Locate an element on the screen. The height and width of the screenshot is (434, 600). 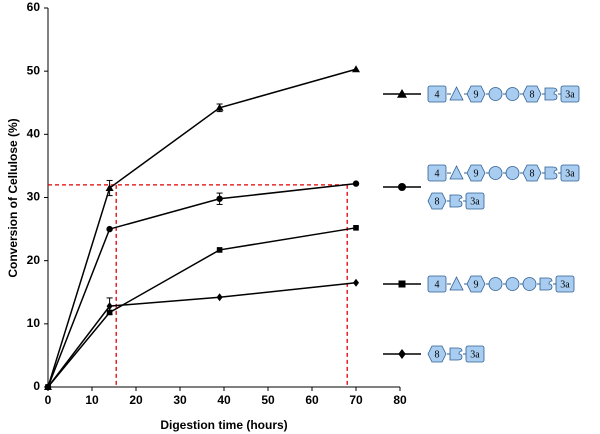
x-tick-label: 0 is located at coordinates (48, 400).